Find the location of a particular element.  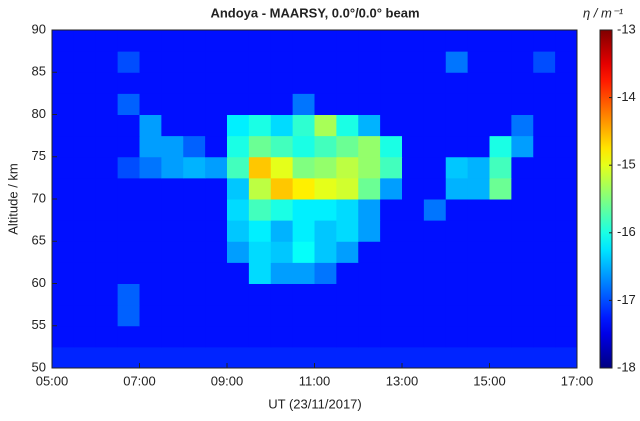

y-tick-label: 60 is located at coordinates (39, 282).